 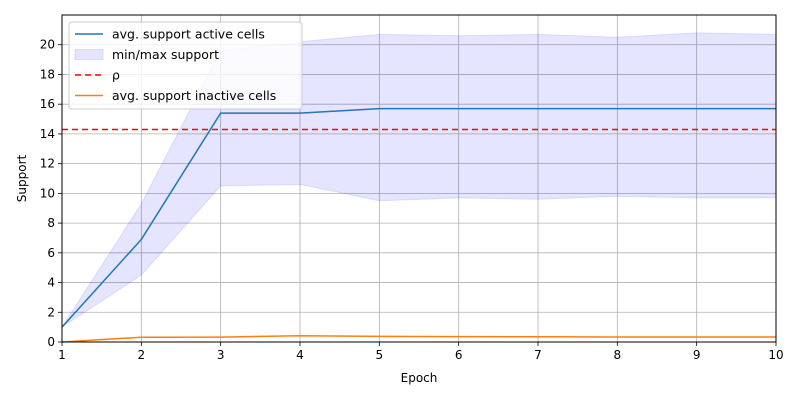 I want to click on legend-label: avg. support active cells, so click(x=188, y=34).